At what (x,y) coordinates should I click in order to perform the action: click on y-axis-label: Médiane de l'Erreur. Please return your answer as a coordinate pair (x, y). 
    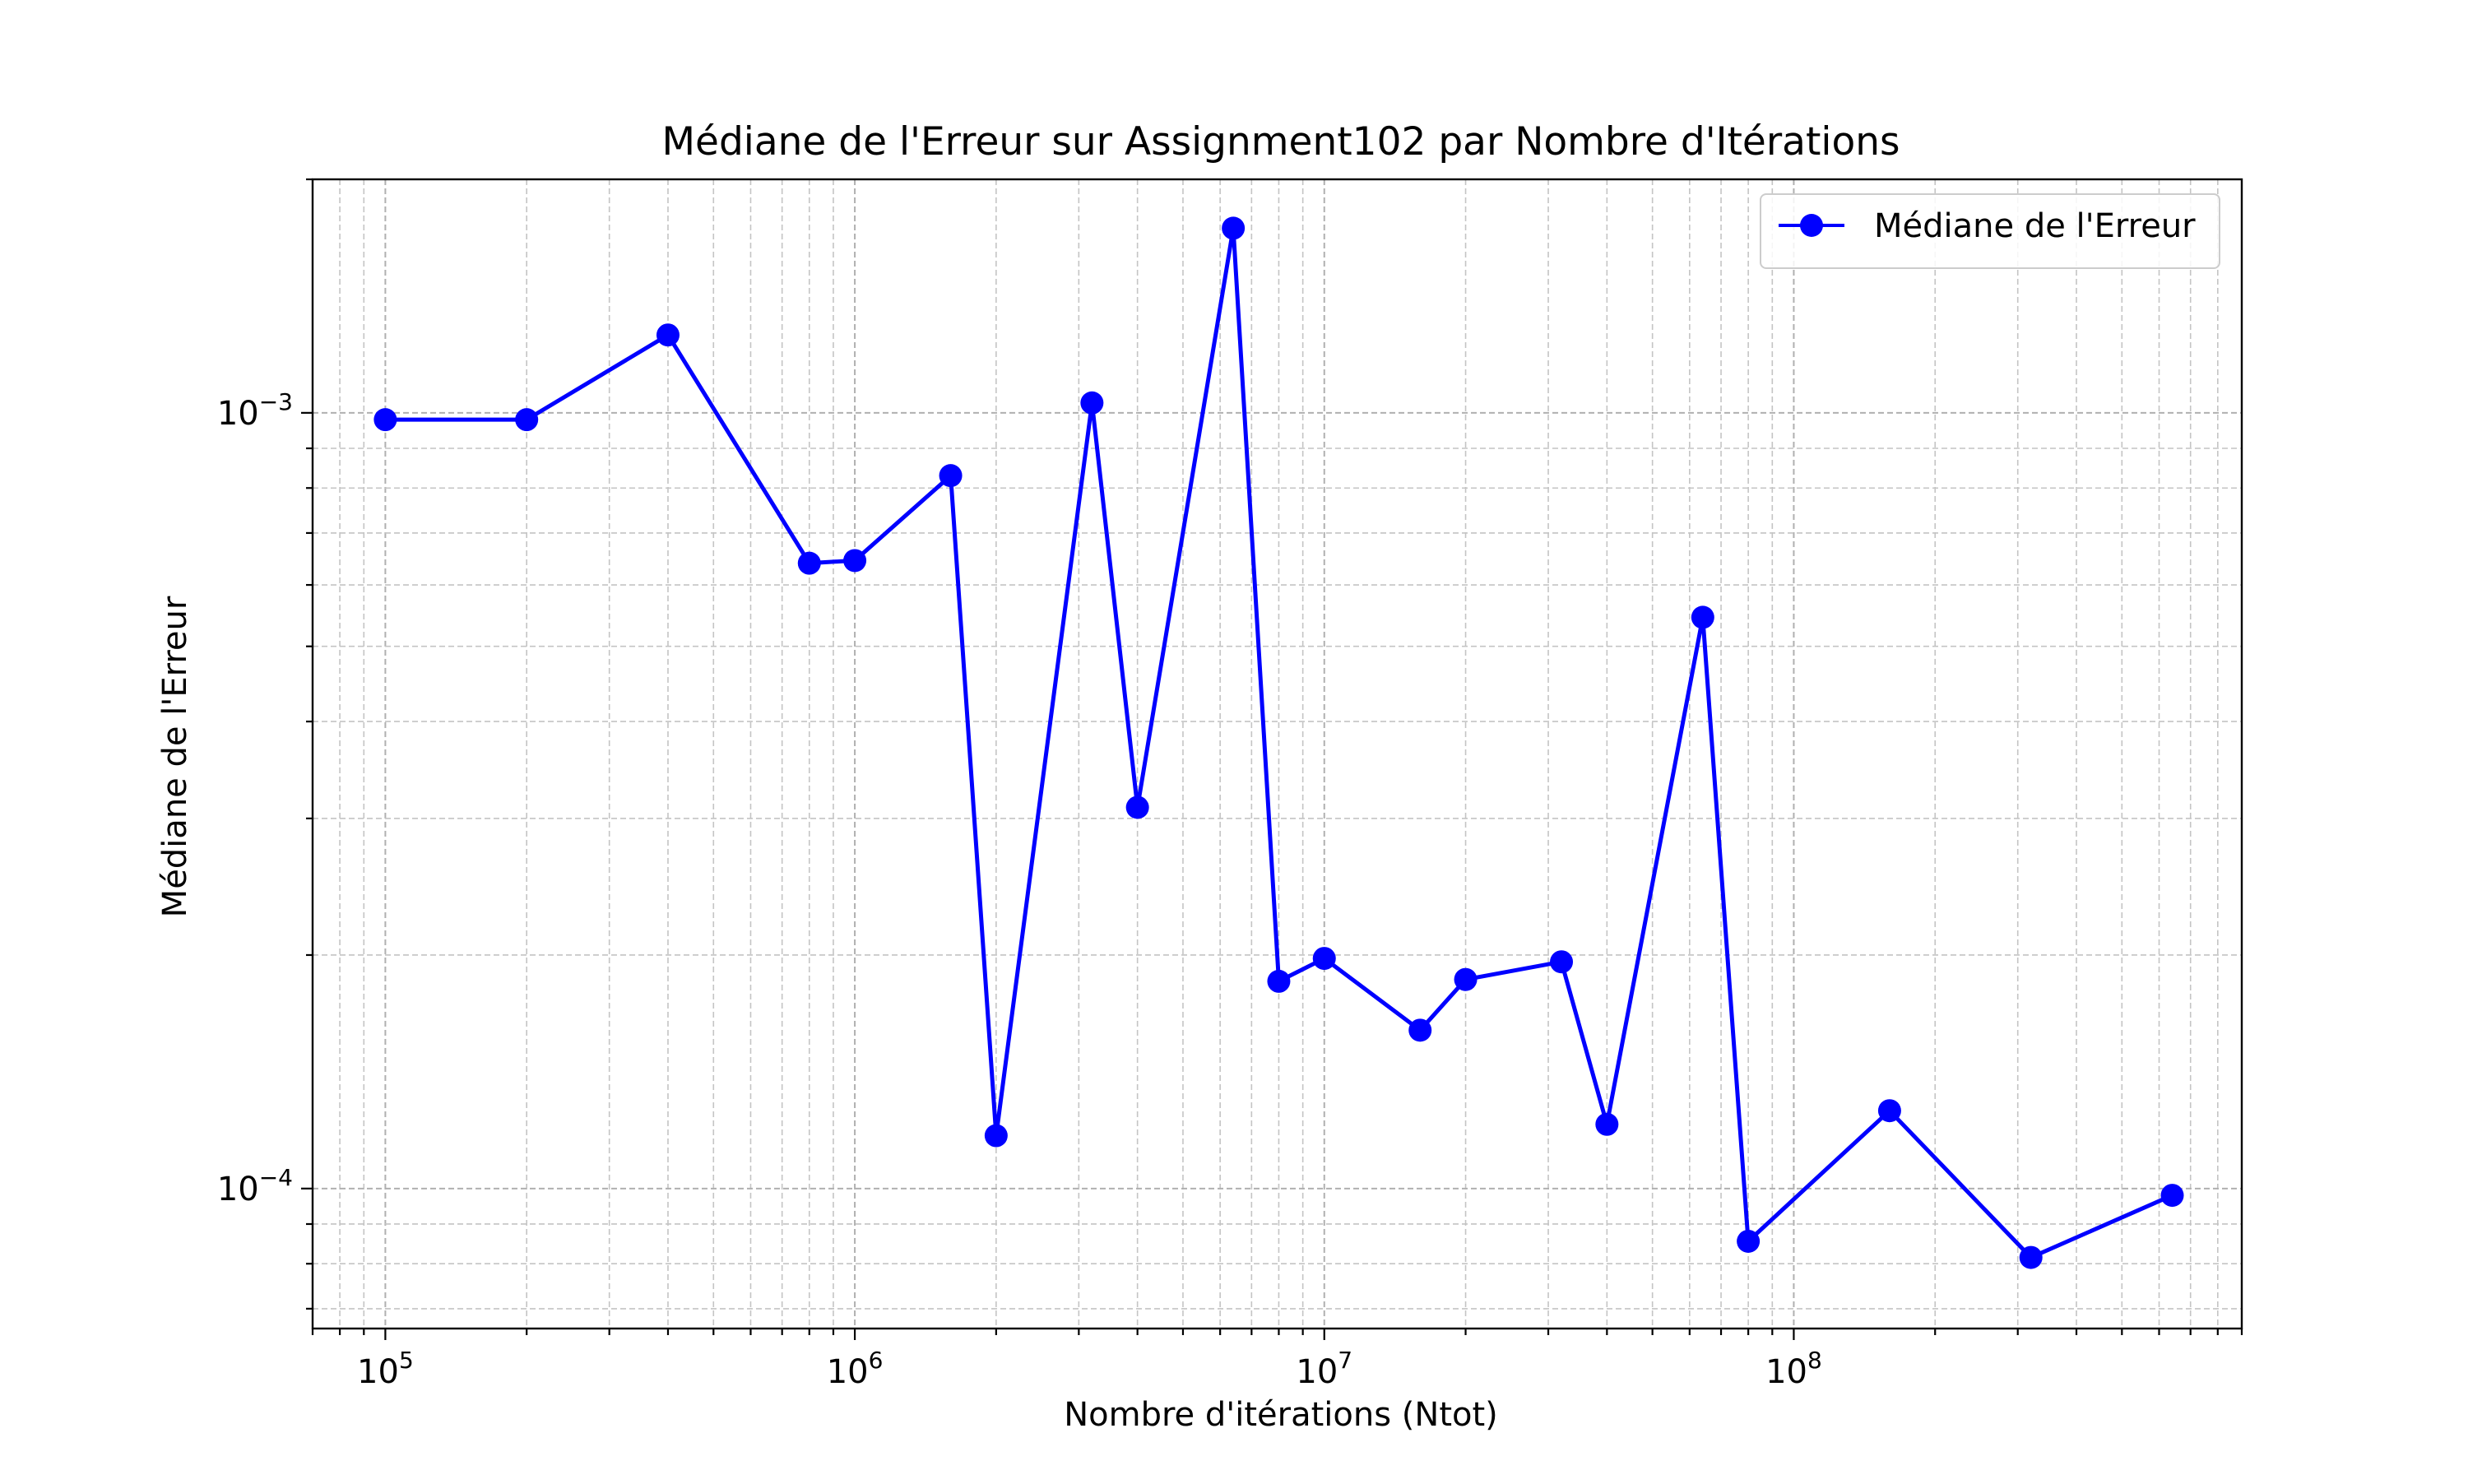
    Looking at the image, I should click on (175, 756).